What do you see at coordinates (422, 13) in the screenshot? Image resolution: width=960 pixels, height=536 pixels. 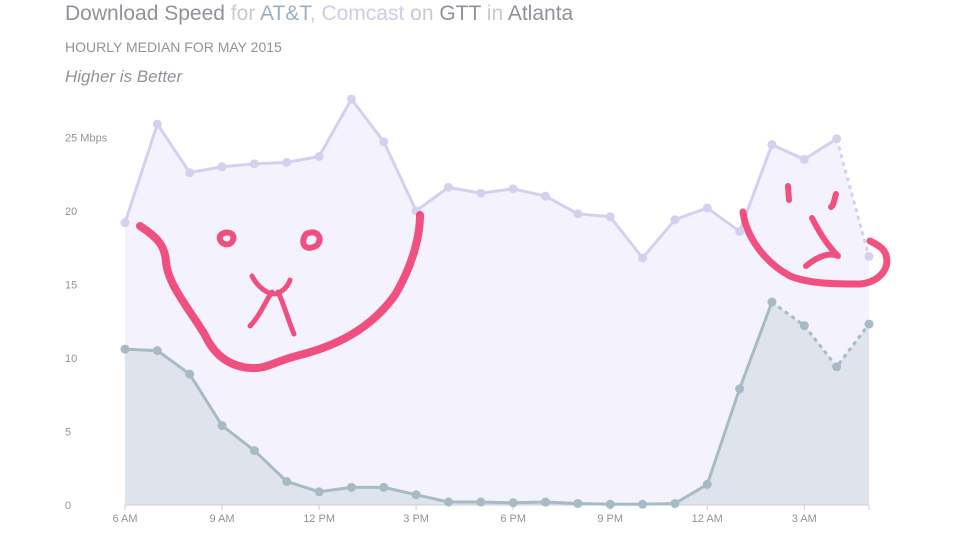 I see `title-on: on` at bounding box center [422, 13].